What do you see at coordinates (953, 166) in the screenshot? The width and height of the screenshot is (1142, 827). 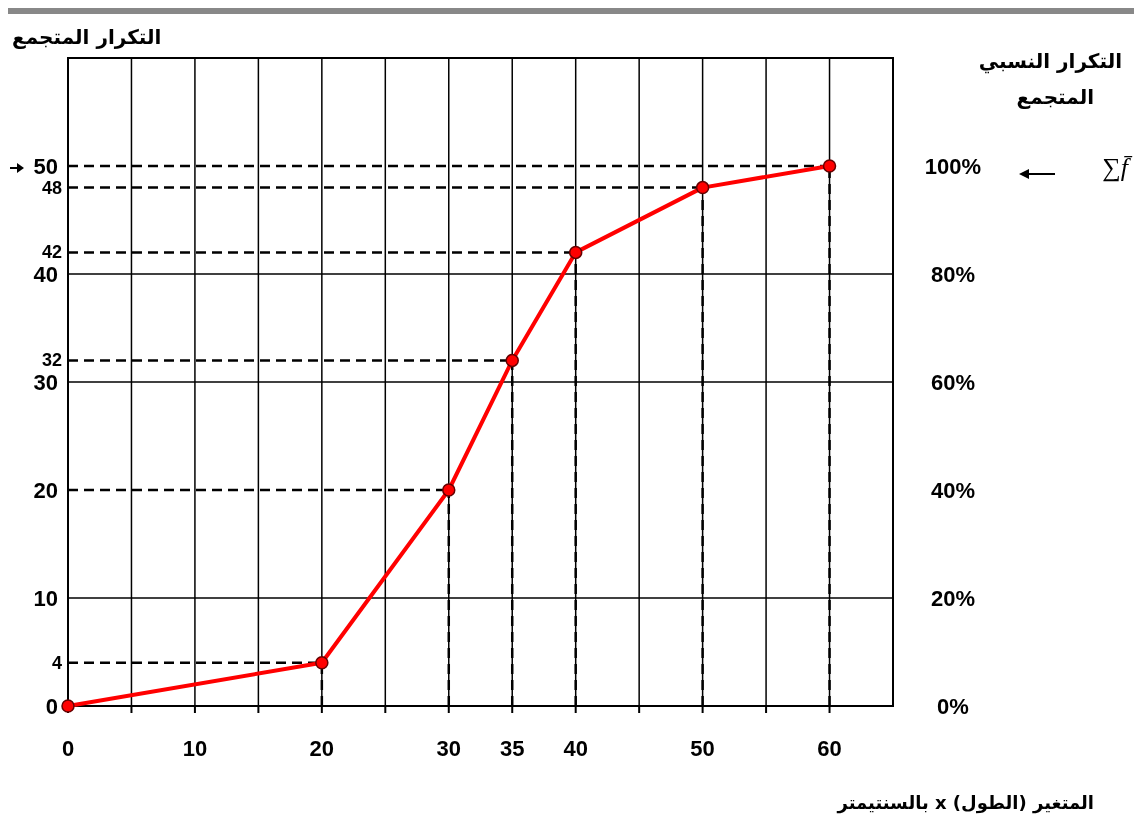 I see `y2-tick-label: 100%` at bounding box center [953, 166].